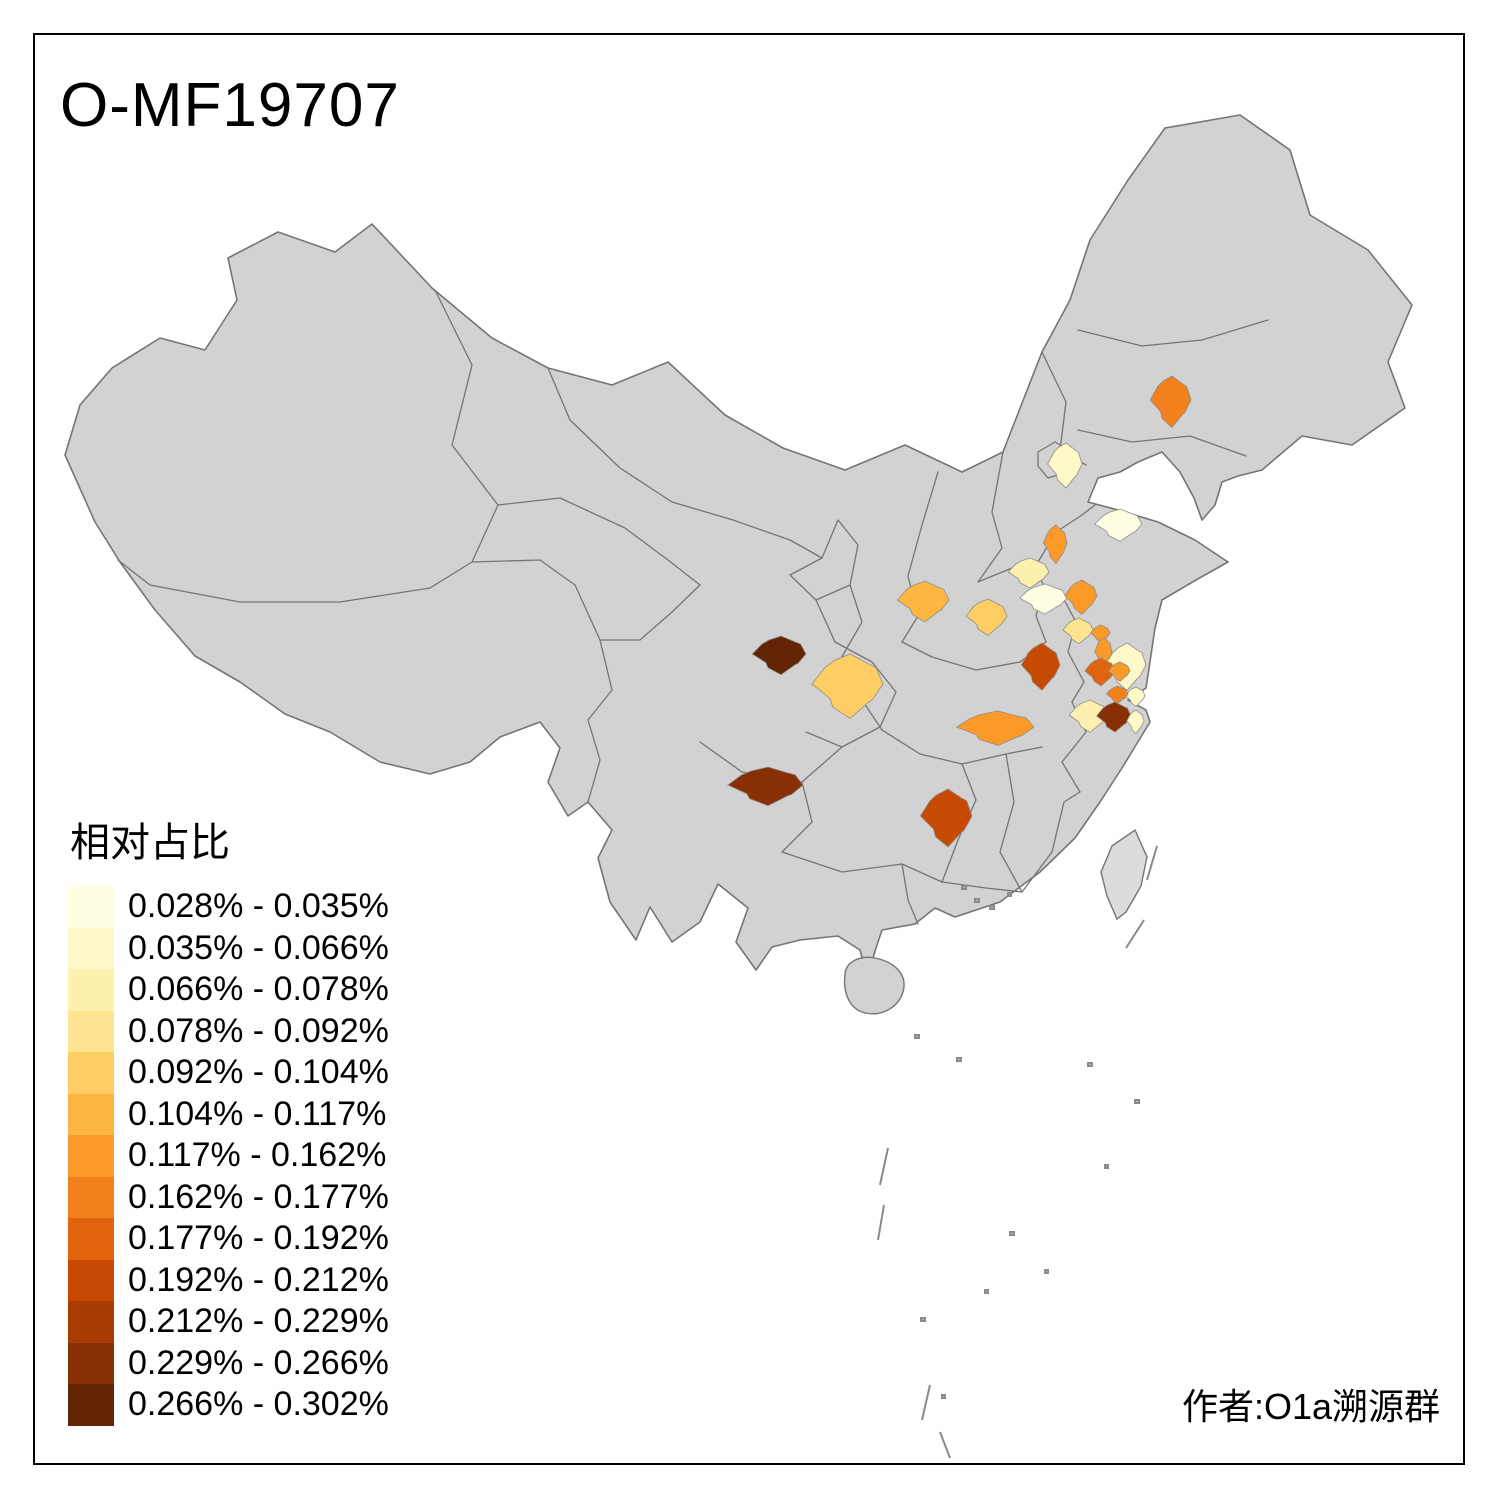  Describe the element at coordinates (1028, 573) in the screenshot. I see `region-shandong-southwest` at that location.